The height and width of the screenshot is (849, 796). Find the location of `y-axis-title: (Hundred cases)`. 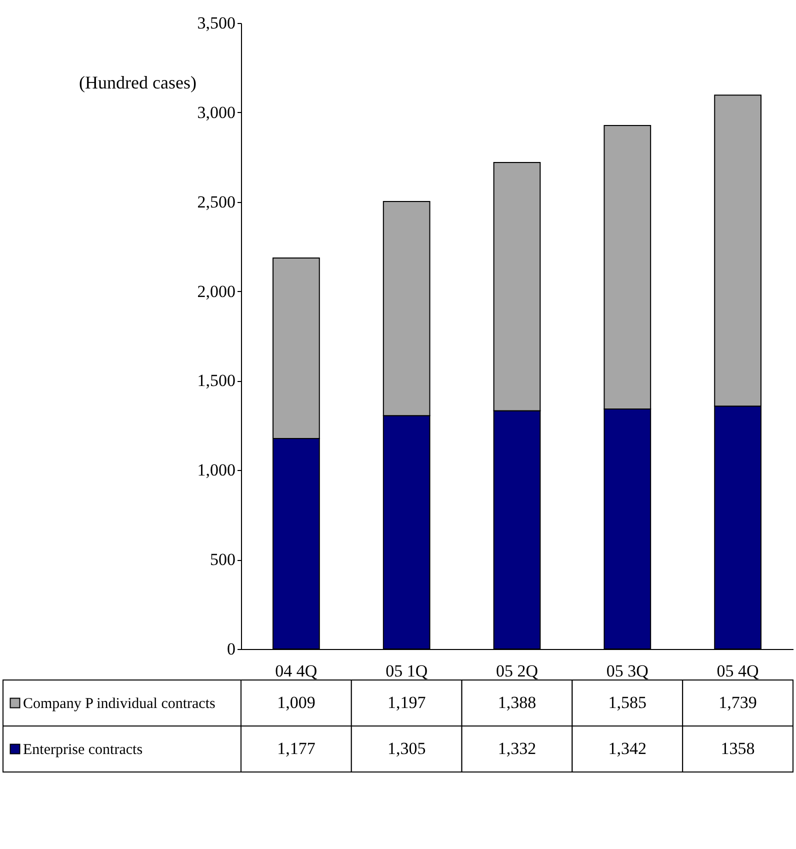

y-axis-title: (Hundred cases) is located at coordinates (137, 82).